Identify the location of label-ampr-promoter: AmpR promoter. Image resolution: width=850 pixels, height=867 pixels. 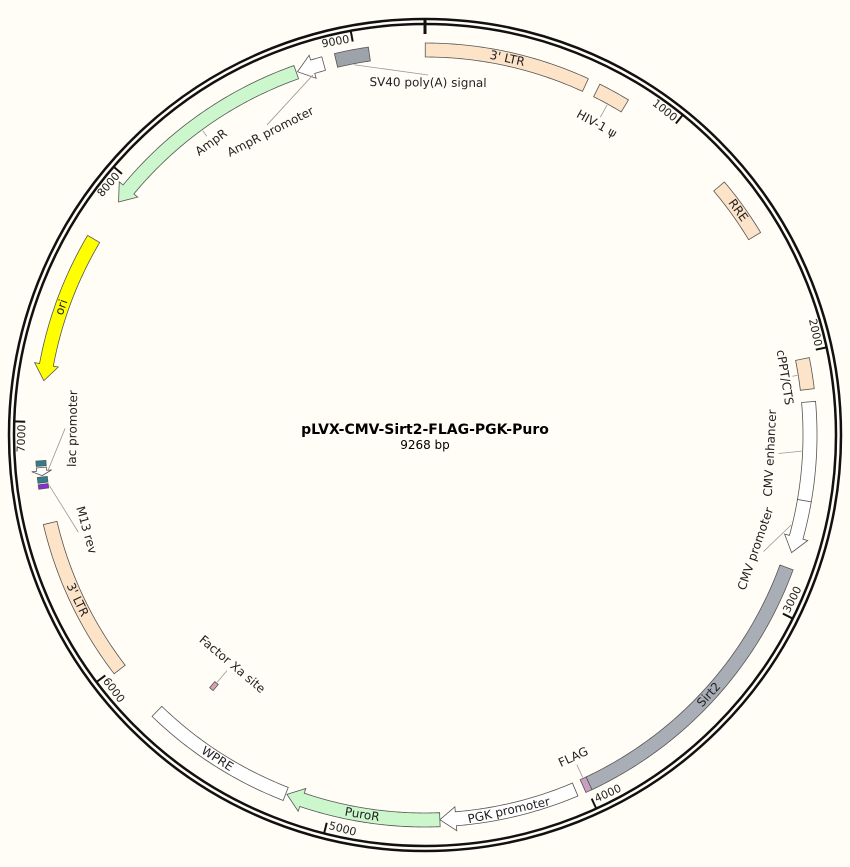
(270, 132).